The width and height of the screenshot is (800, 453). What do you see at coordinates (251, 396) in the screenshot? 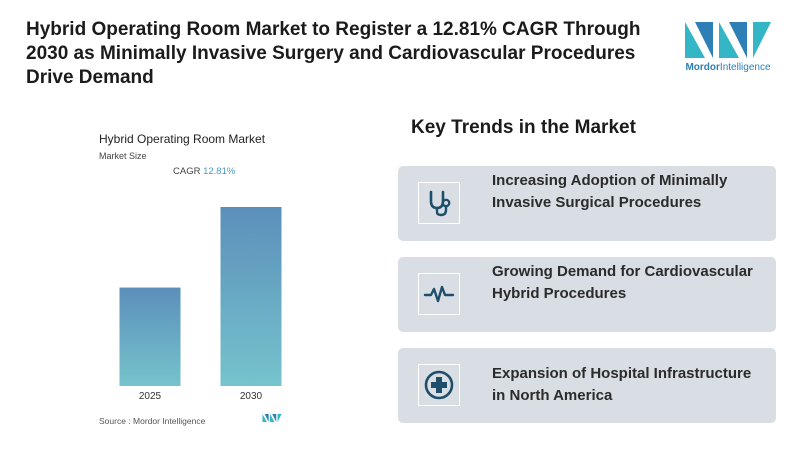
I see `x-tick-label-2030: 2030` at bounding box center [251, 396].